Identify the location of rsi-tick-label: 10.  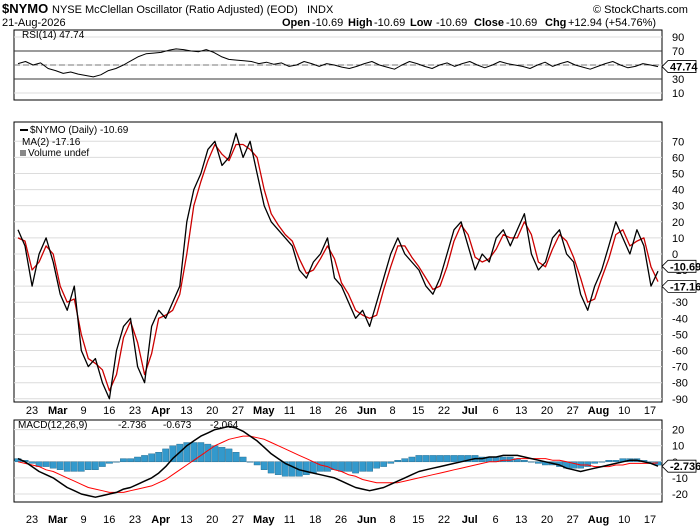
(678, 94).